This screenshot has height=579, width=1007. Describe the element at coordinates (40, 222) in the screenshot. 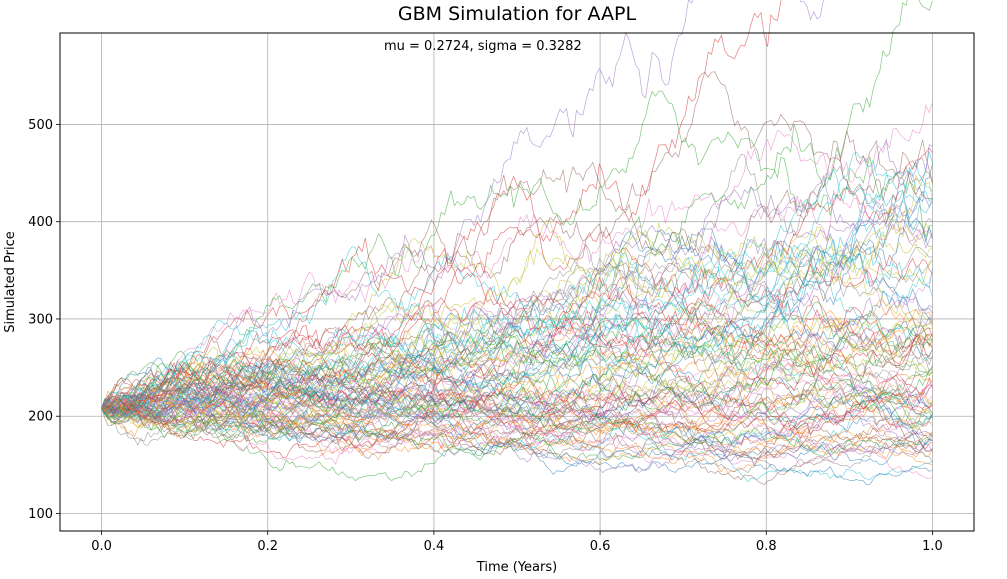

I see `y-tick-label: 400` at that location.